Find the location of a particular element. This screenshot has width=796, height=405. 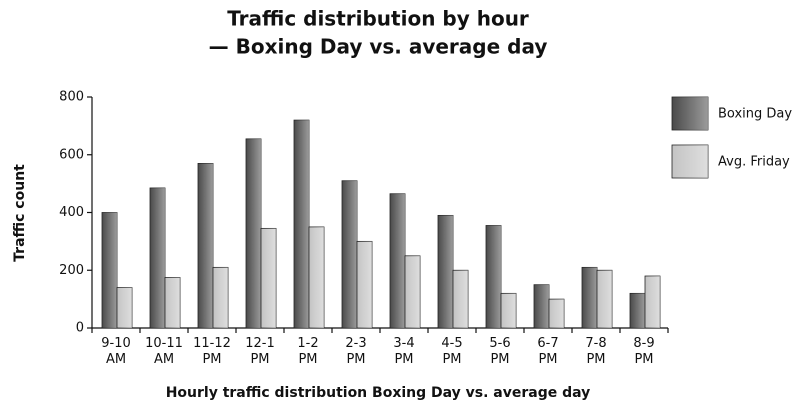

x-tick-label: 3-4 PM is located at coordinates (403, 351).